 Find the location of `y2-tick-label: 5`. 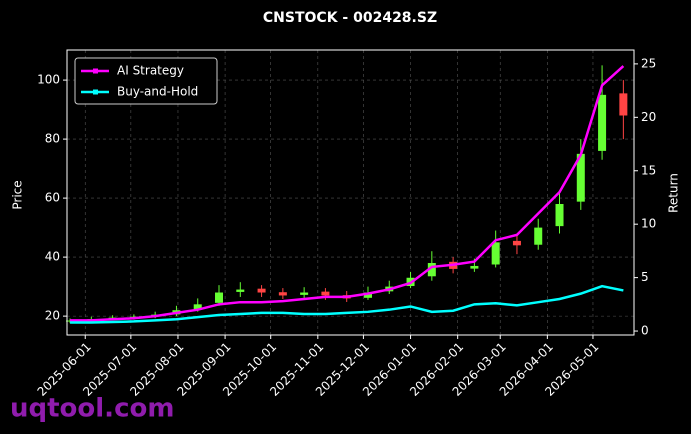

y2-tick-label: 5 is located at coordinates (645, 277).